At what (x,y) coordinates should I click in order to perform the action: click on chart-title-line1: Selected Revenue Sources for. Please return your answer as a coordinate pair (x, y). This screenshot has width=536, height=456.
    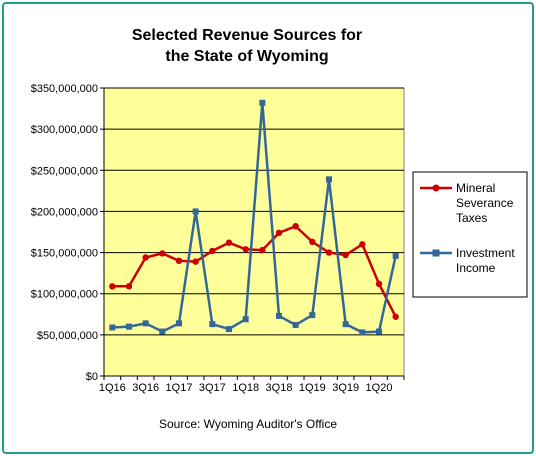
    Looking at the image, I should click on (247, 35).